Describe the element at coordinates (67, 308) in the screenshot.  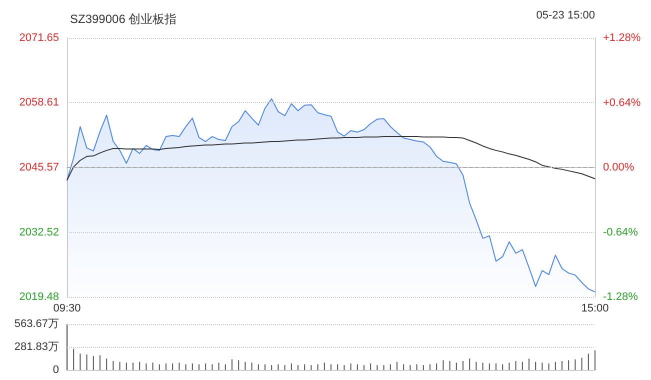
I see `x-tick-label: 09:30` at that location.